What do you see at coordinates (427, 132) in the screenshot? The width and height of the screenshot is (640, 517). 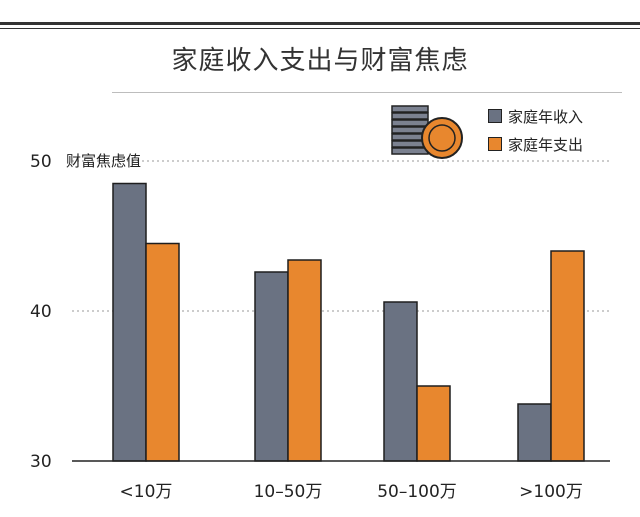 I see `coin-stack-icon` at bounding box center [427, 132].